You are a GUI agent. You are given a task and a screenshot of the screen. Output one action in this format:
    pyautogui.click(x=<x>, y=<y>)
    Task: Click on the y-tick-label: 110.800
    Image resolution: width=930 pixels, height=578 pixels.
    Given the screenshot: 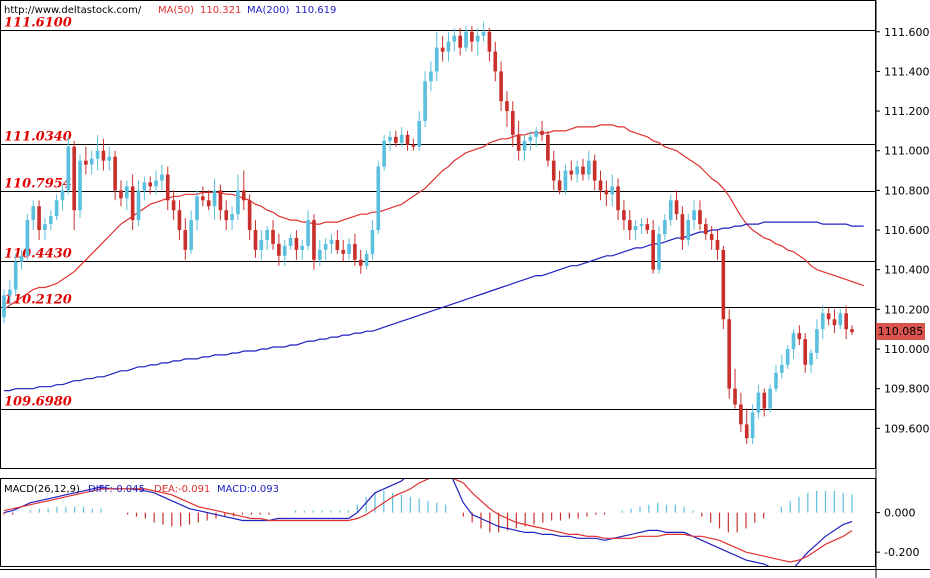 What is the action you would take?
    pyautogui.click(x=907, y=190)
    